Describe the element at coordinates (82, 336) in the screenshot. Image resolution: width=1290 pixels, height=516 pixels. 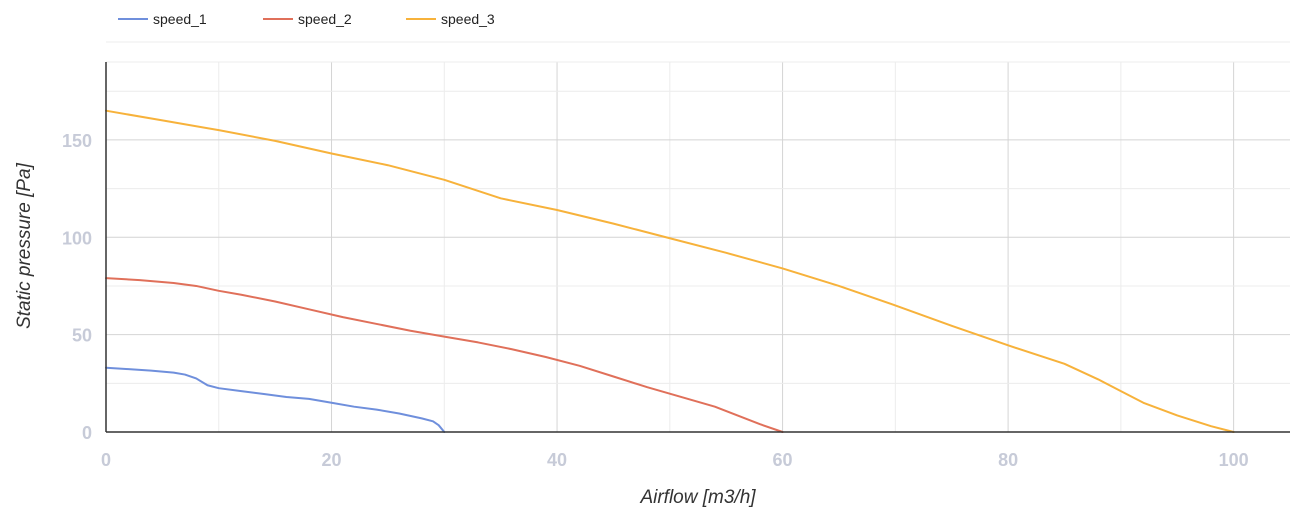
I see `y-tick-label: 50` at that location.